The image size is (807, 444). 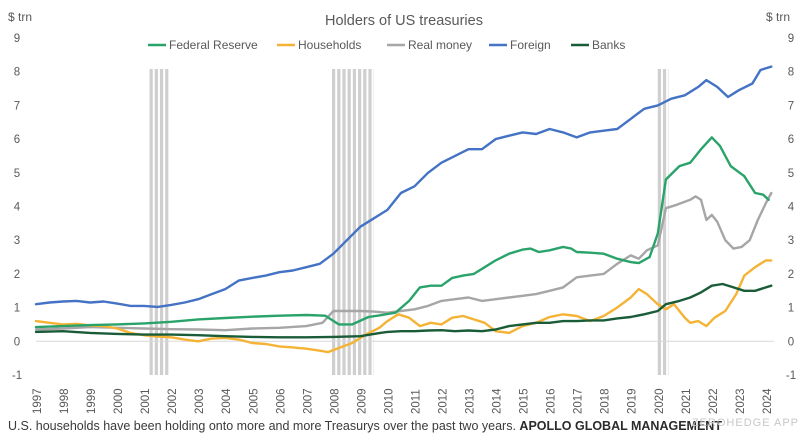 I want to click on y-tick-left: 6, so click(x=17, y=140).